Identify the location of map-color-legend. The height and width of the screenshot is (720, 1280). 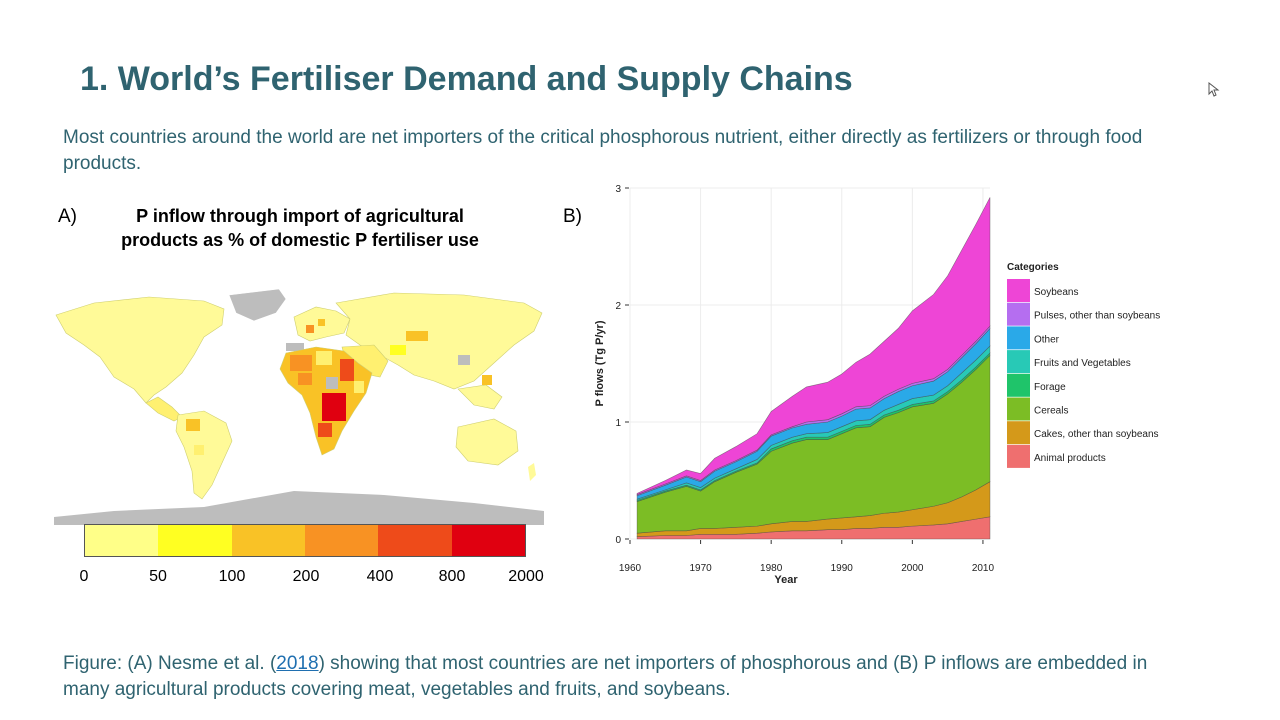
(305, 540).